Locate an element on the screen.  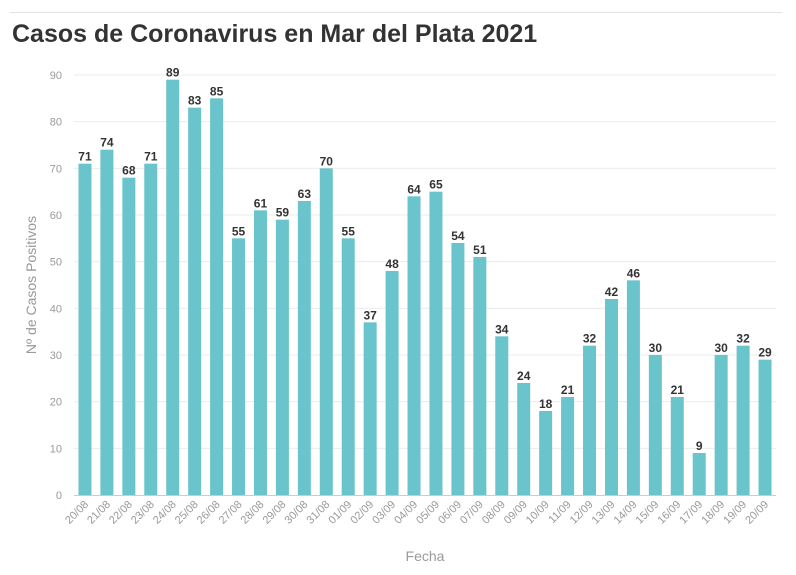
data-label: 48 is located at coordinates (392, 264).